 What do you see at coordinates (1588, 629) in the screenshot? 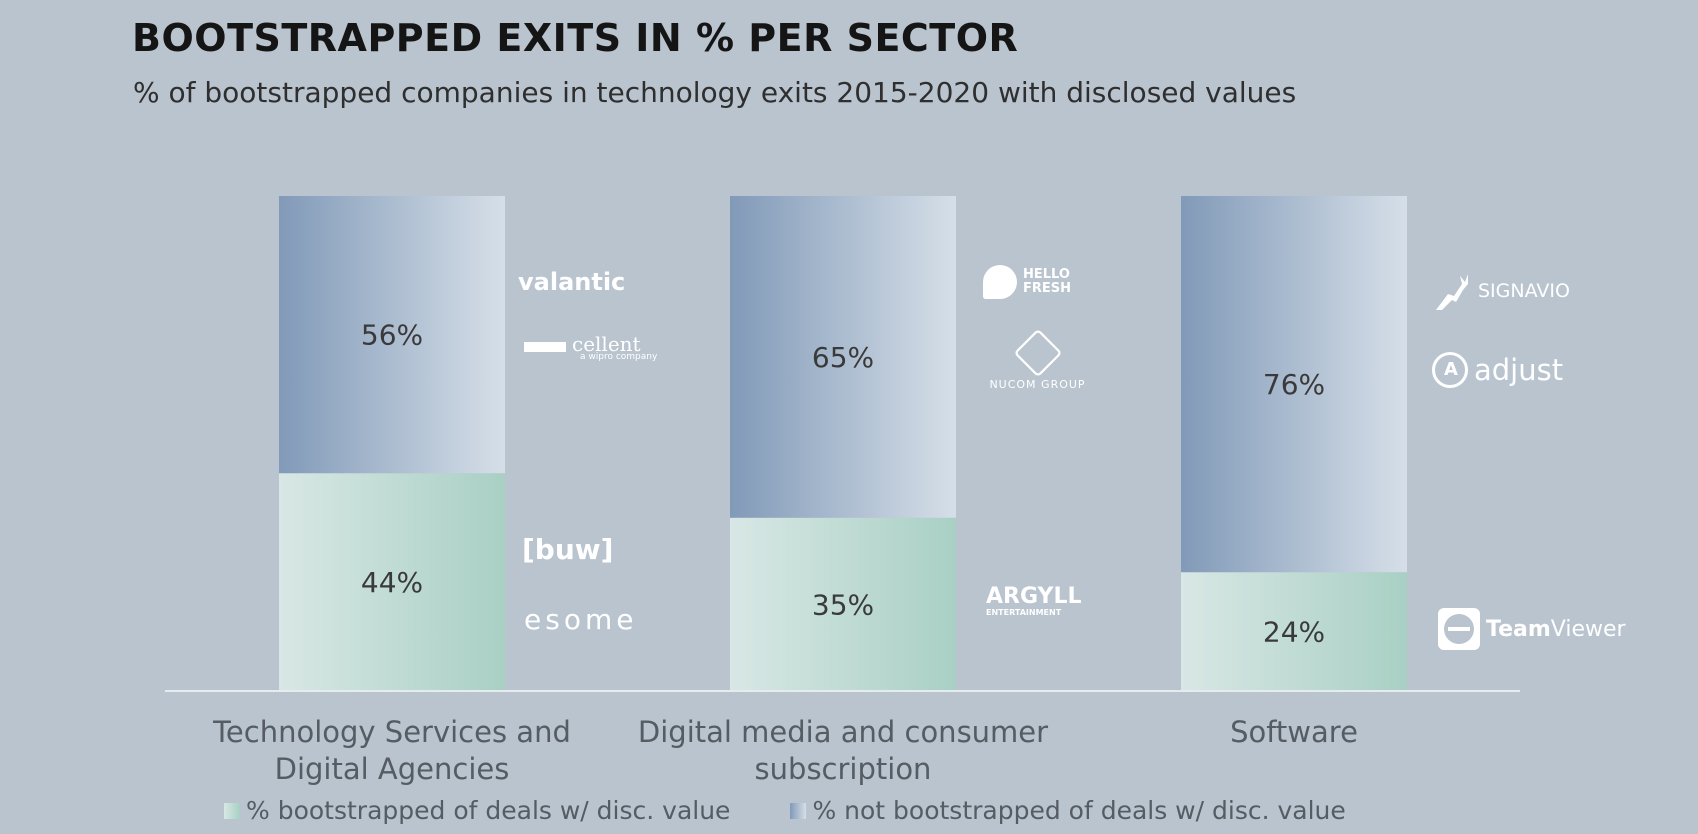
I see `teamviewer-logo-text-light: Viewer` at bounding box center [1588, 629].